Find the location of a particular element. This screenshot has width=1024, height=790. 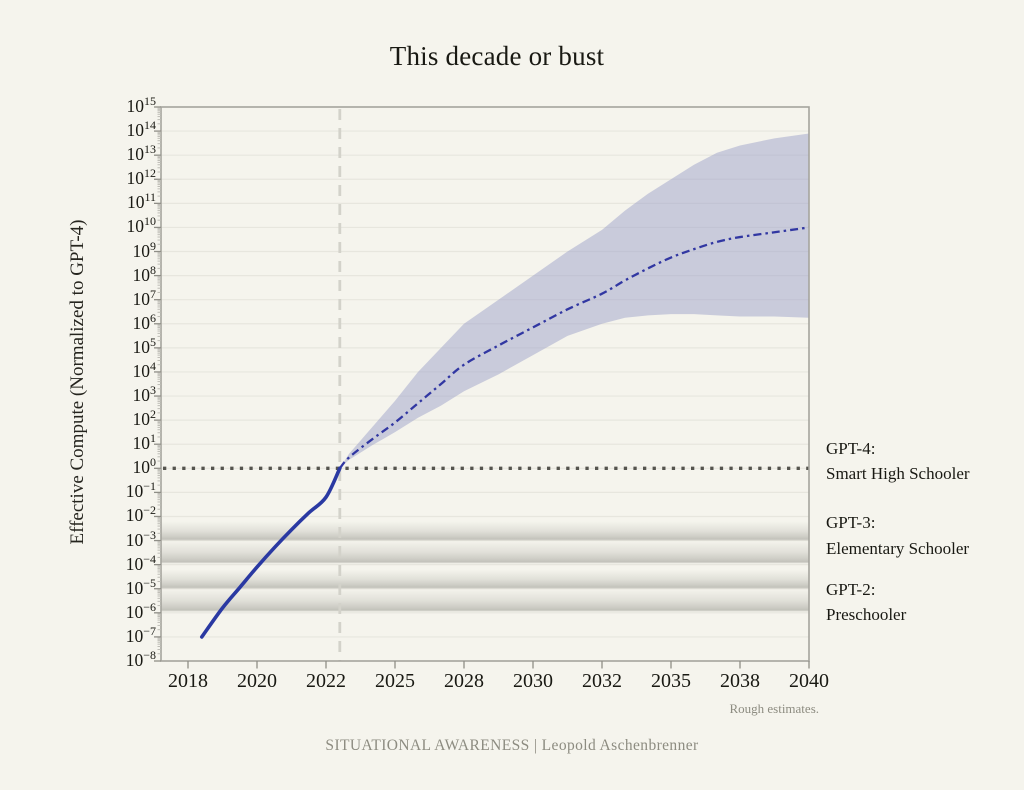

annotation-gpt3: GPT-3: Elementary Schooler is located at coordinates (897, 535).